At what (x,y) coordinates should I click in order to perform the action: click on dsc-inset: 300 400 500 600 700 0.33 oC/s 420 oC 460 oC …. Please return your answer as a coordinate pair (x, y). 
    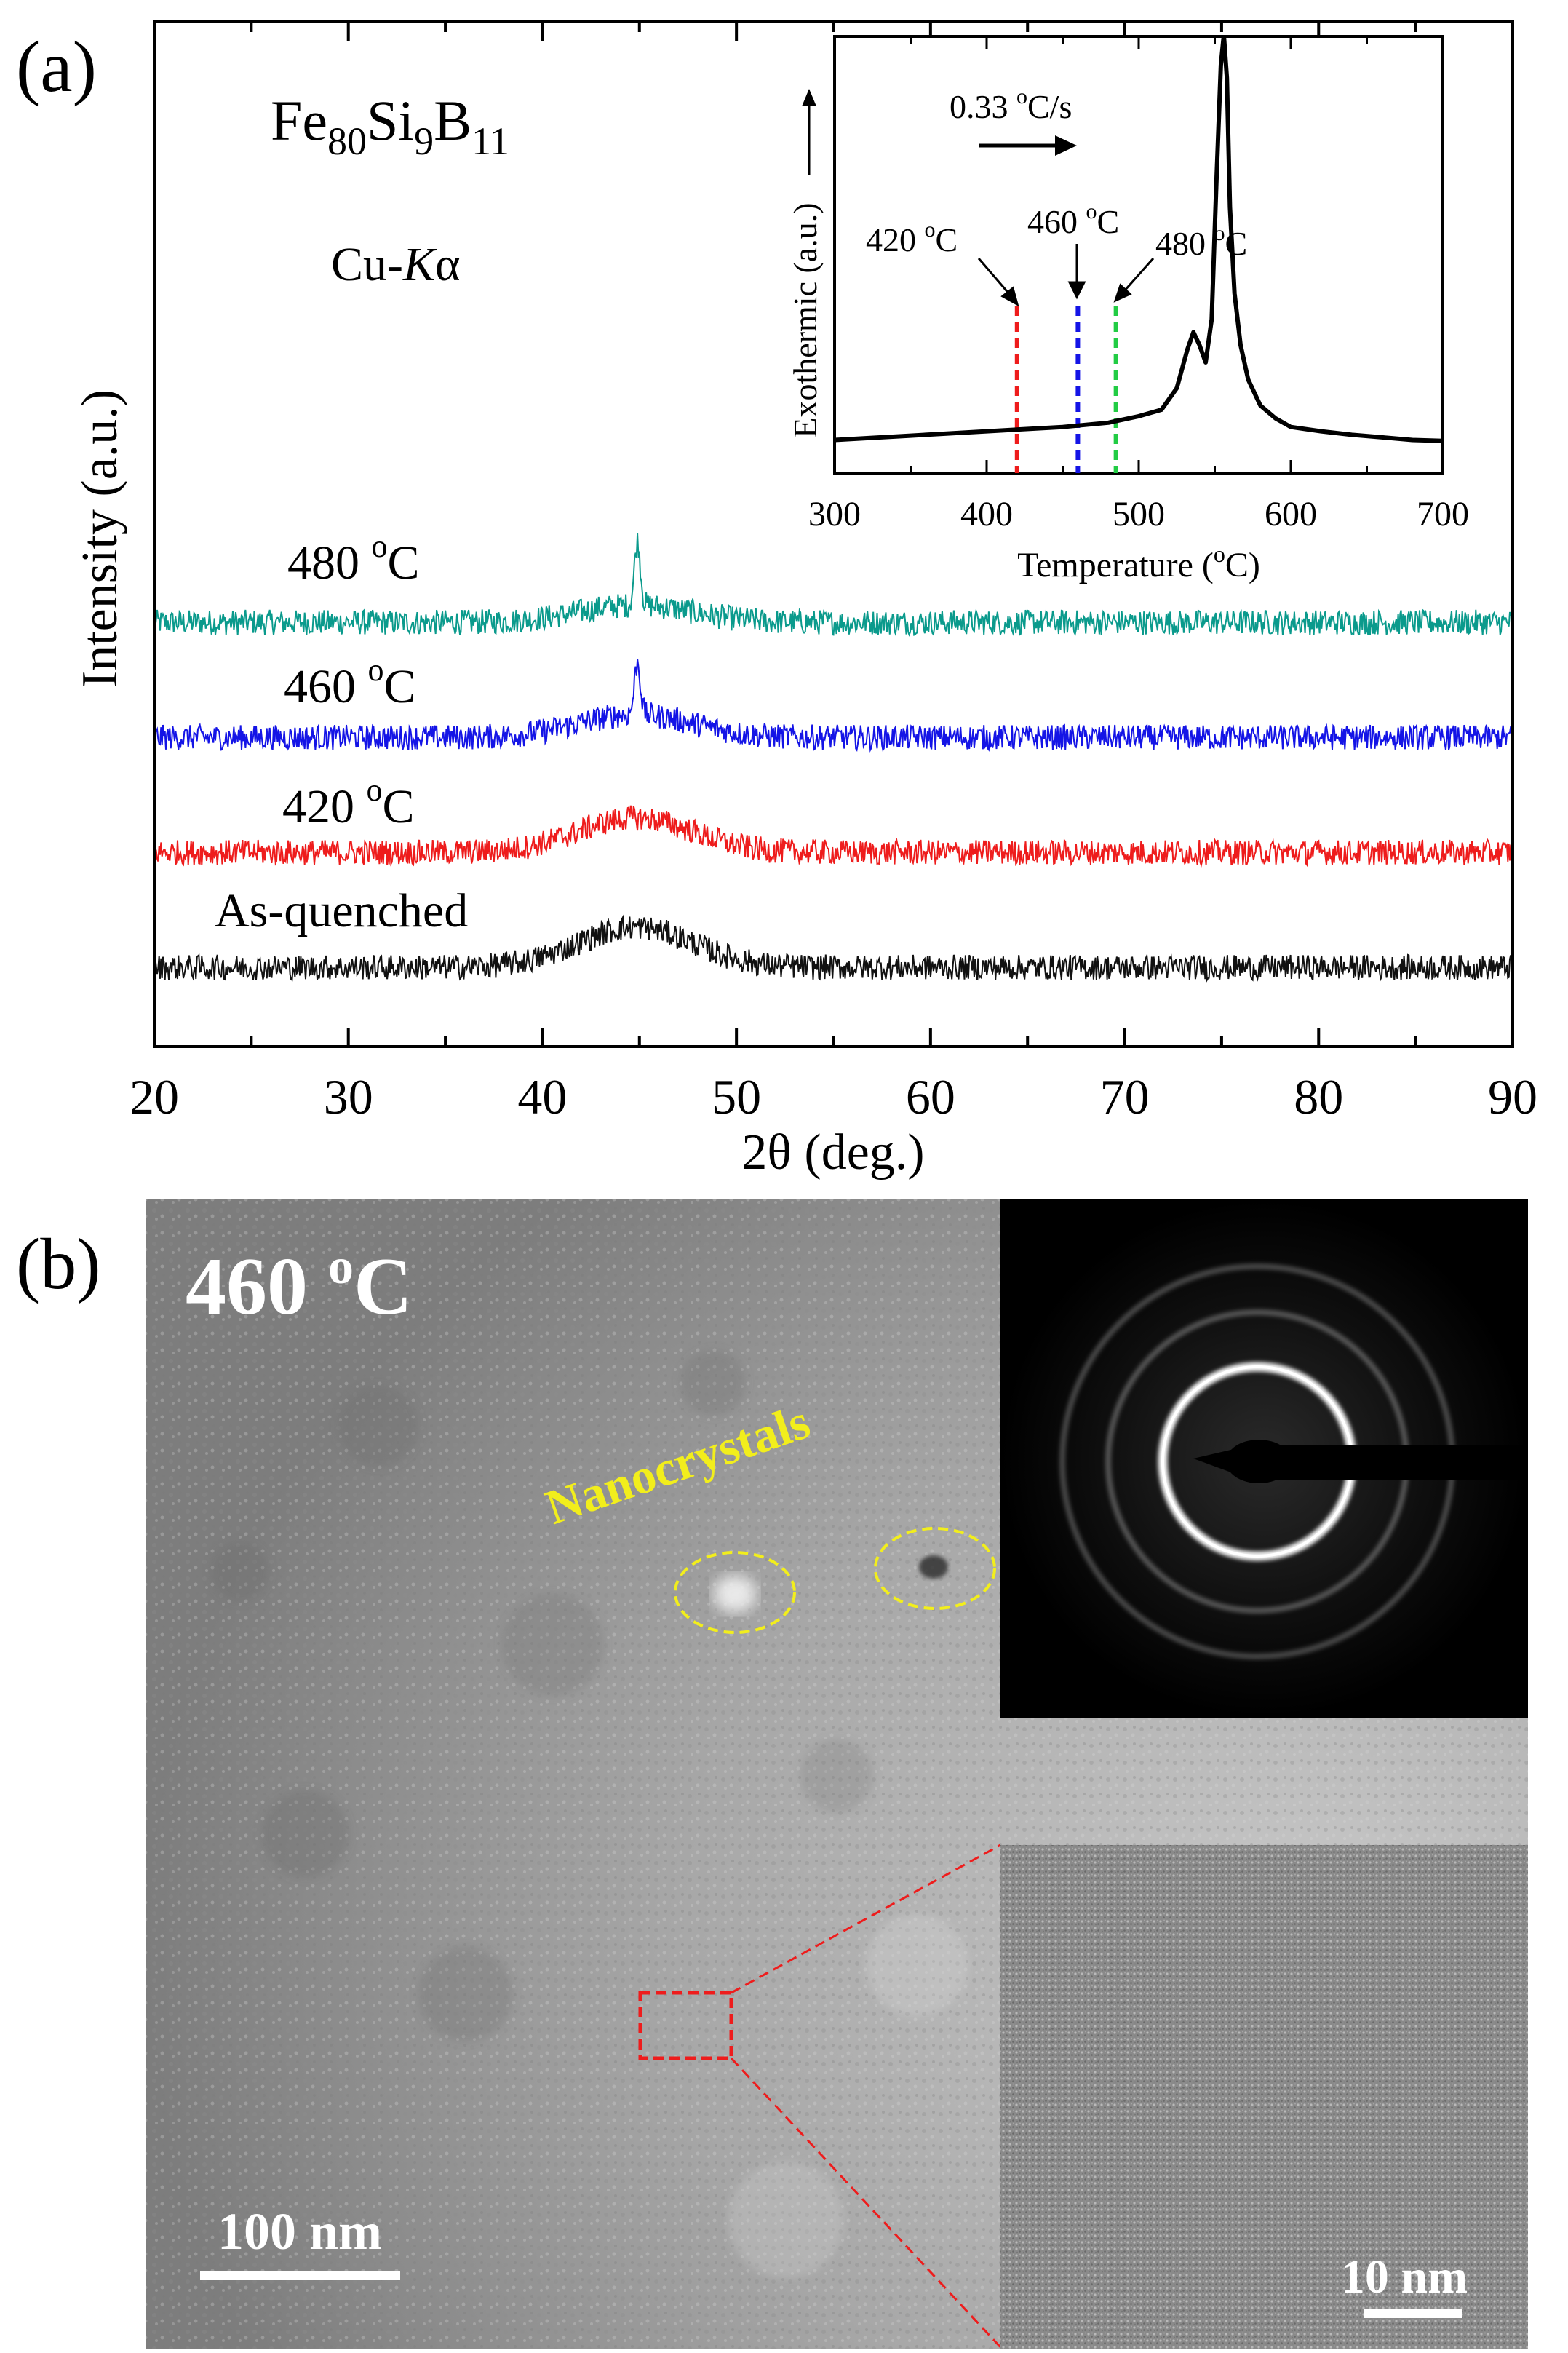
    Looking at the image, I should click on (1128, 310).